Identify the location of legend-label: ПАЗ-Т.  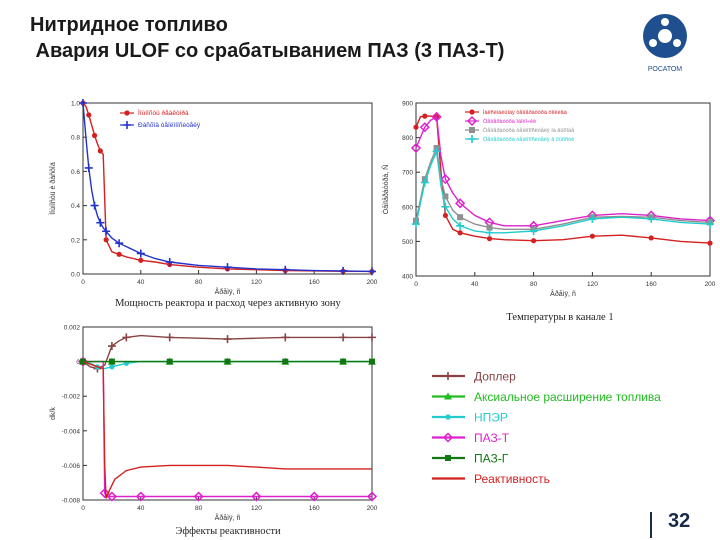
(492, 438).